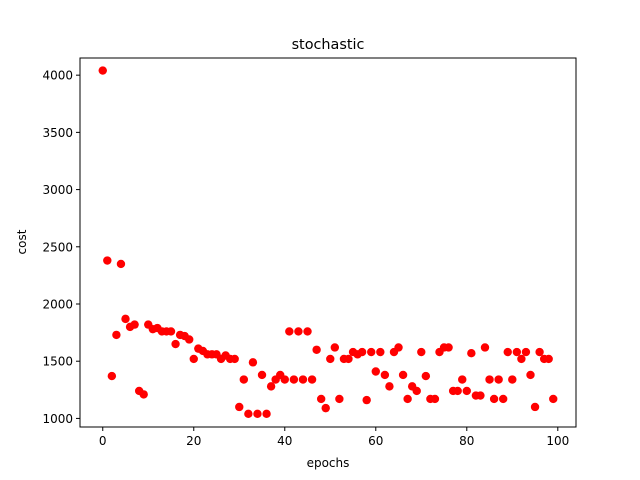 This screenshot has height=480, width=640. I want to click on x-tick-label: 100, so click(557, 441).